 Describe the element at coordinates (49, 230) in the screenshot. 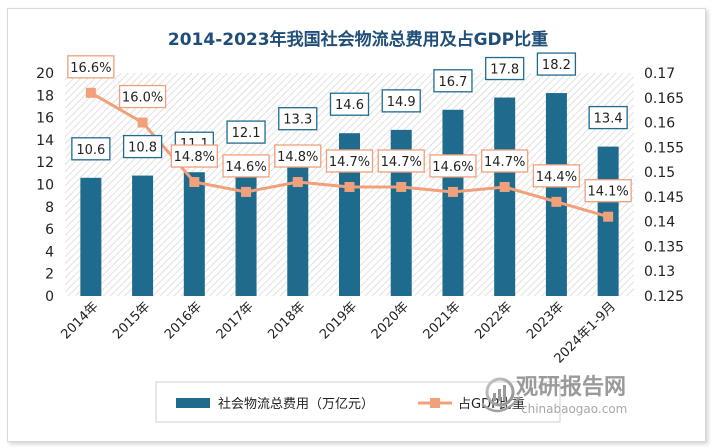

I see `left-y-tick-label: 6` at that location.